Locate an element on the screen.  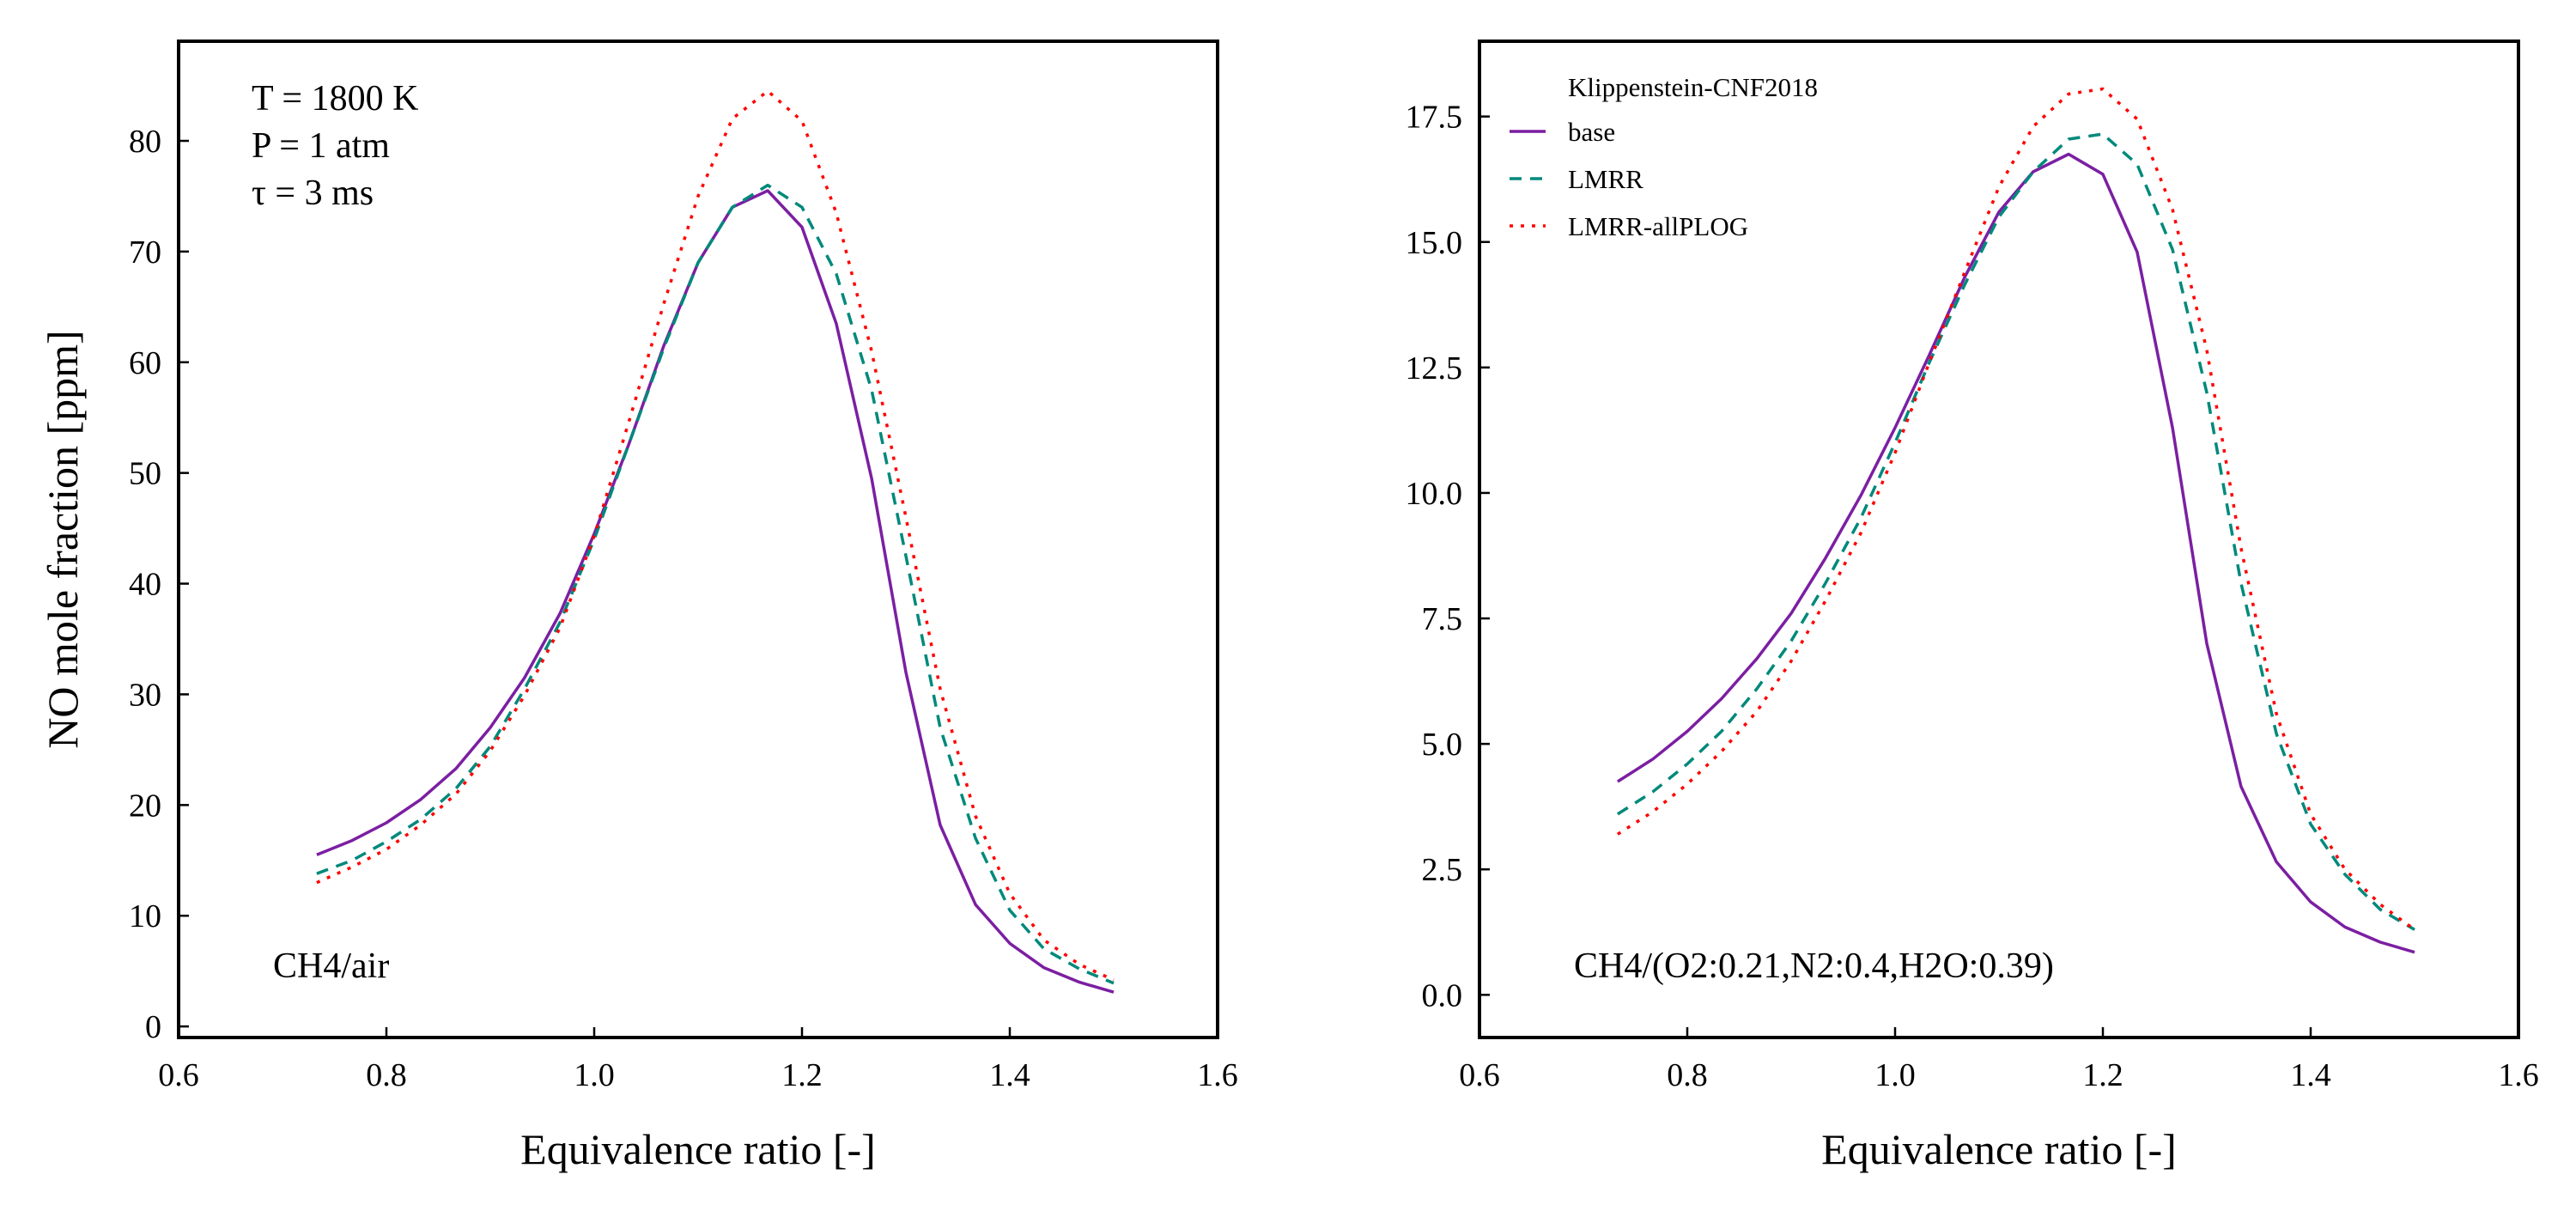
legend-title: Klippenstein-CNF2018 is located at coordinates (1693, 87).